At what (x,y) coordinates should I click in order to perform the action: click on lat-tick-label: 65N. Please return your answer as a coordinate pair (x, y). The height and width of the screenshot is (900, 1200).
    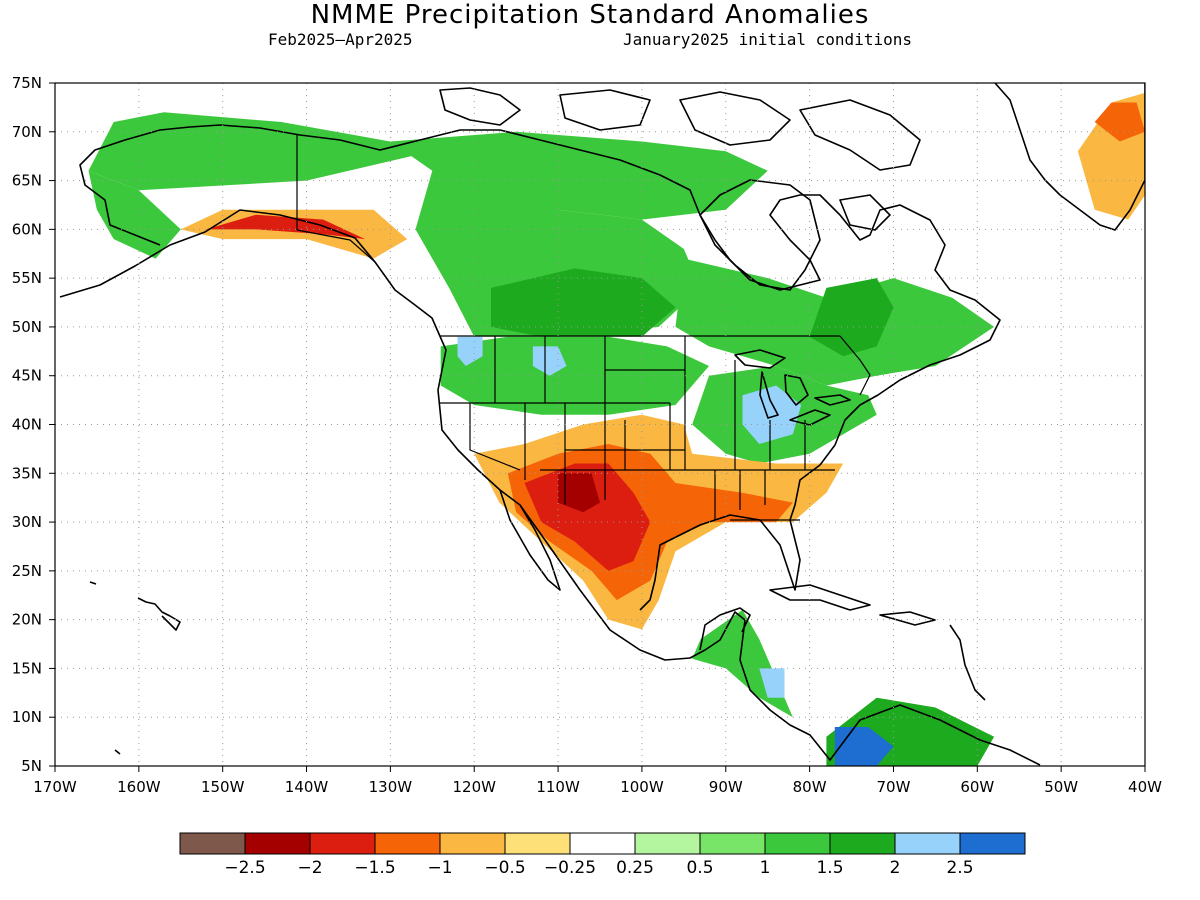
    Looking at the image, I should click on (27, 181).